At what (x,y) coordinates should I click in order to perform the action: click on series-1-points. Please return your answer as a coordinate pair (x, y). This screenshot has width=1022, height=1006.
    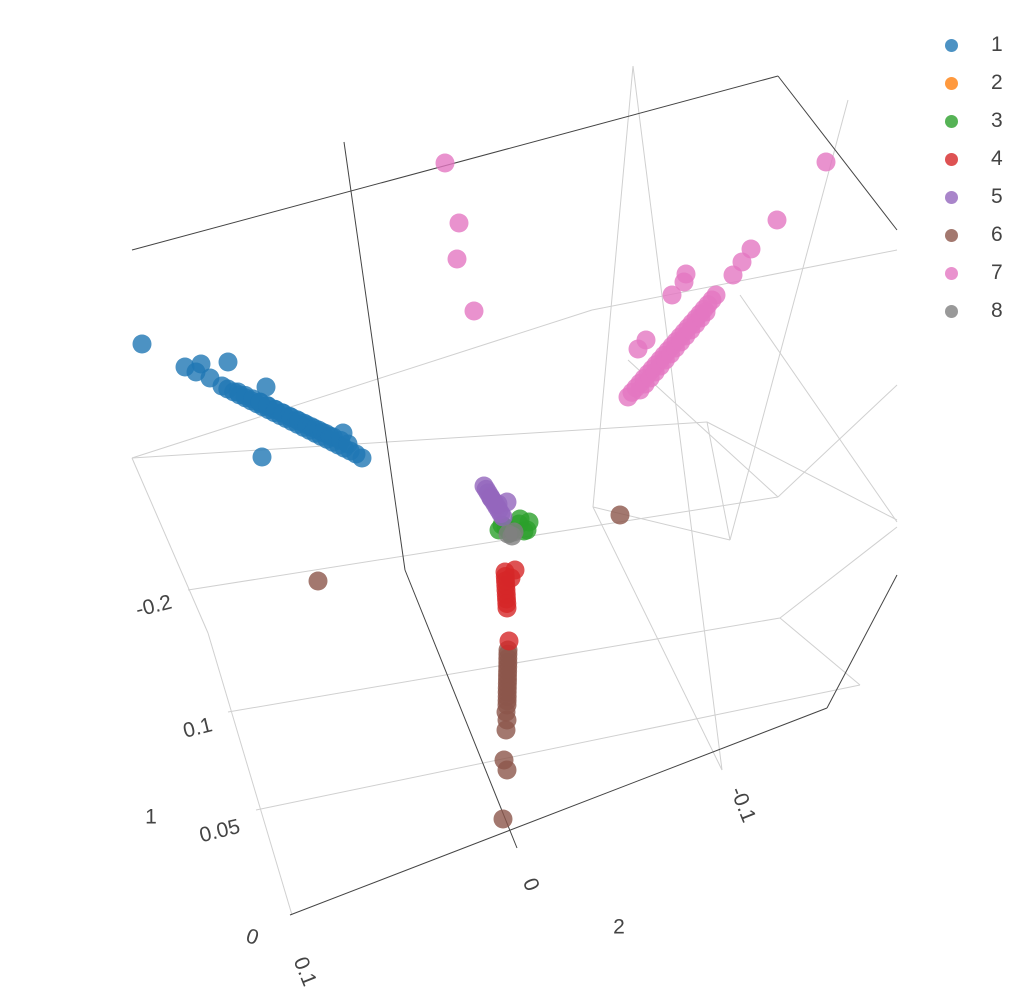
    Looking at the image, I should click on (252, 401).